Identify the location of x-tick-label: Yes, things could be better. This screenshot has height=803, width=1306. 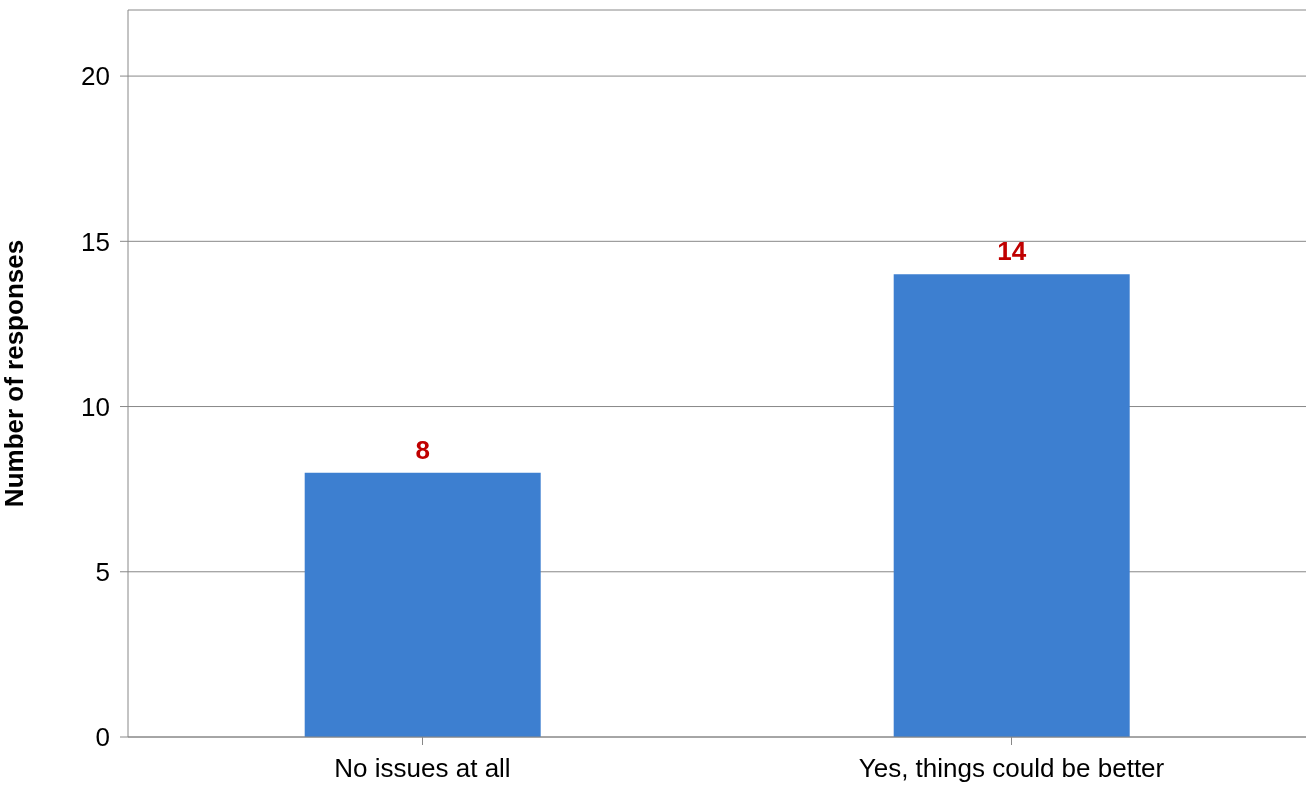
(1011, 768).